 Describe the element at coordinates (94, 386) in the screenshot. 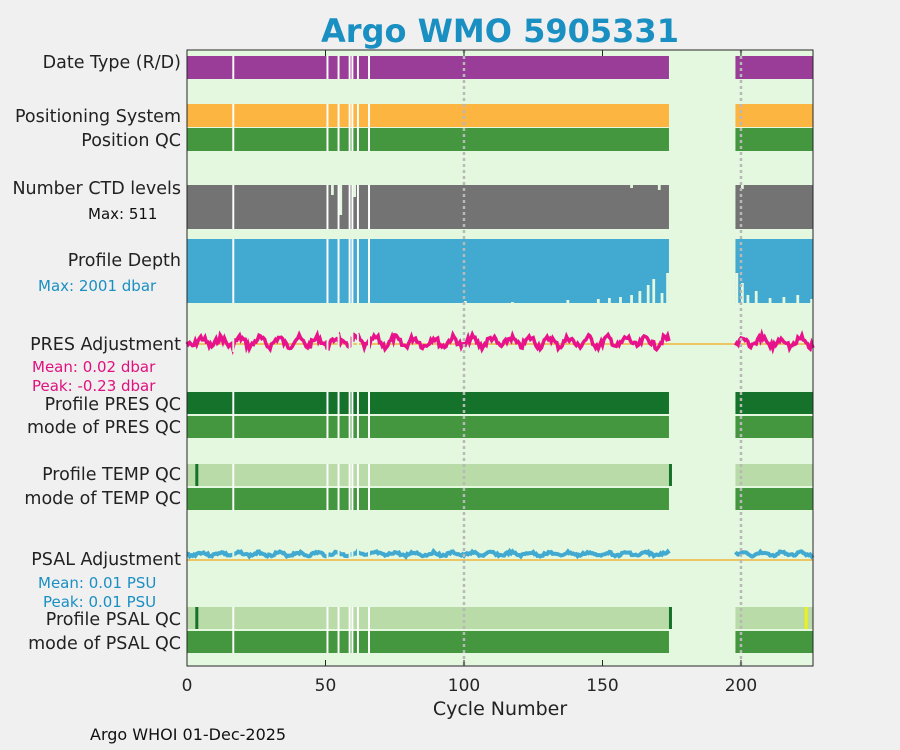

I see `pres-peak-label: Peak: -0.23 dbar` at that location.